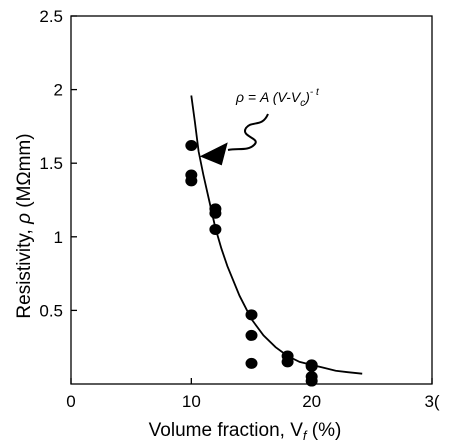 The width and height of the screenshot is (449, 448). What do you see at coordinates (311, 401) in the screenshot?
I see `x-tick-label: 20` at bounding box center [311, 401].